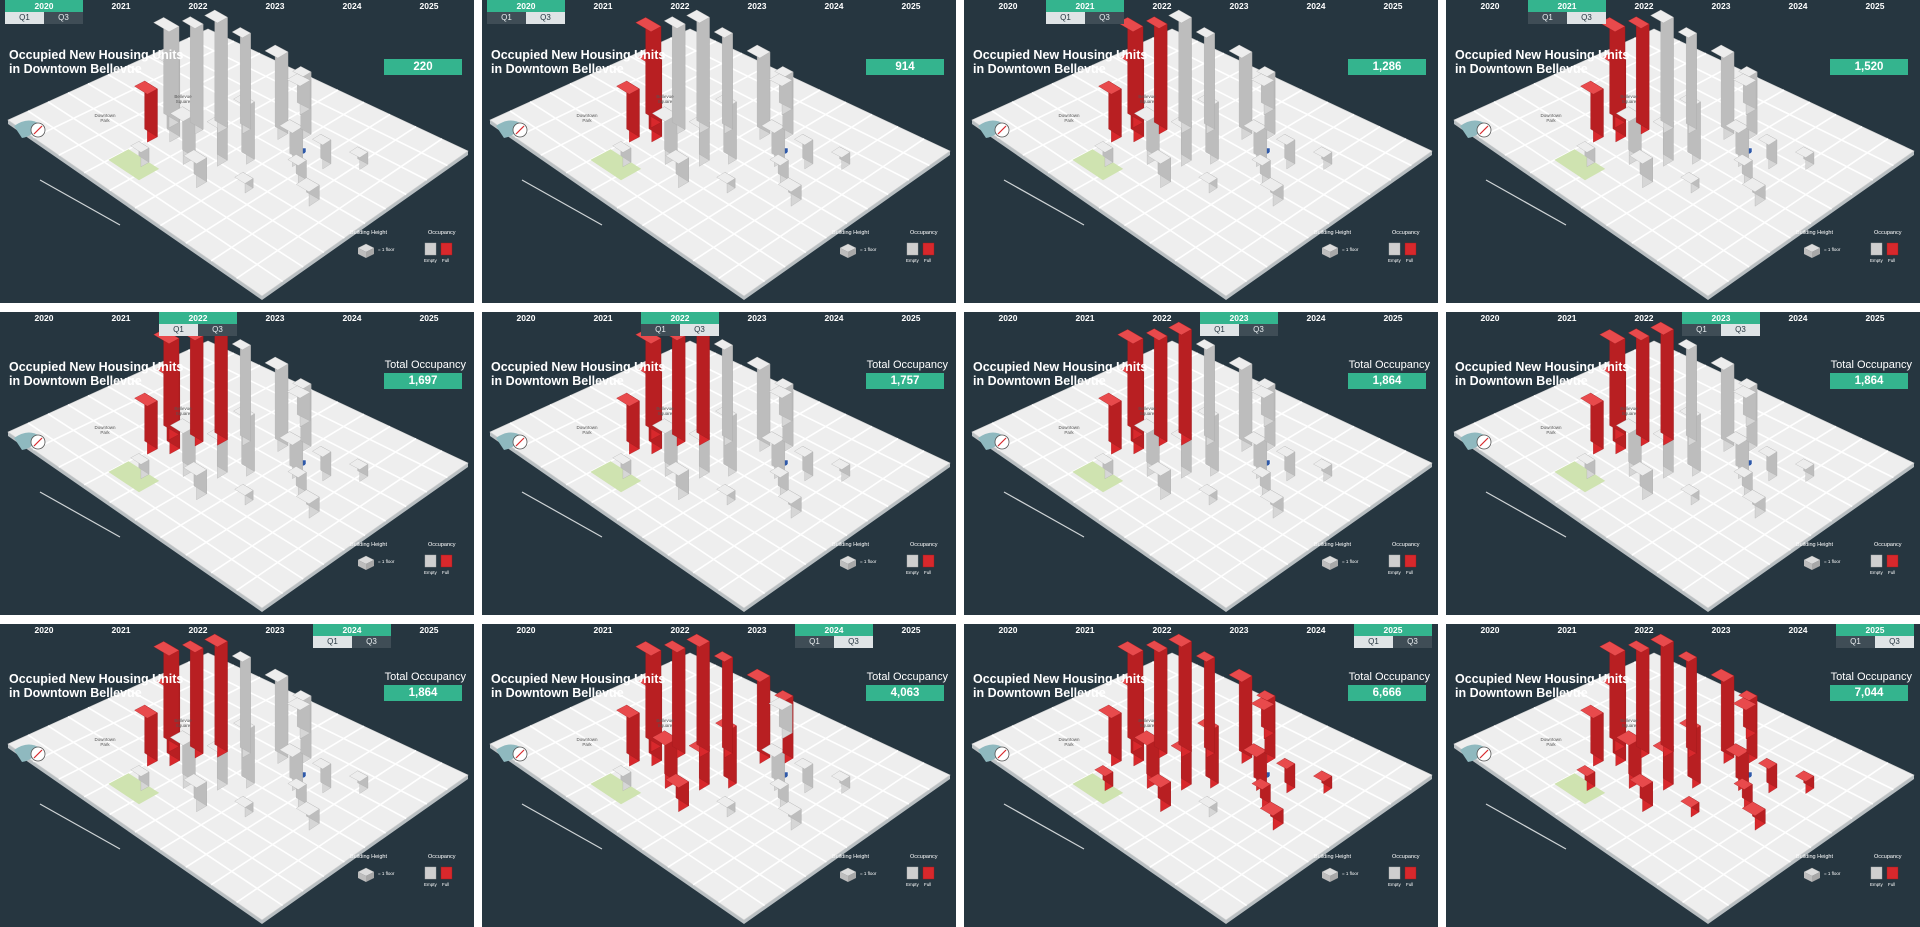  Describe the element at coordinates (1332, 857) in the screenshot. I see `legend-height-title: Building Height` at that location.